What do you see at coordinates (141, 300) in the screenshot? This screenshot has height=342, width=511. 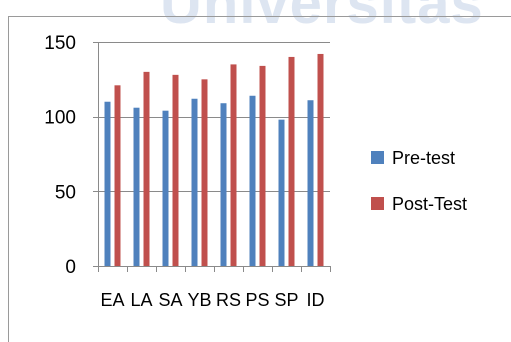 I see `x-category-label: LA` at bounding box center [141, 300].